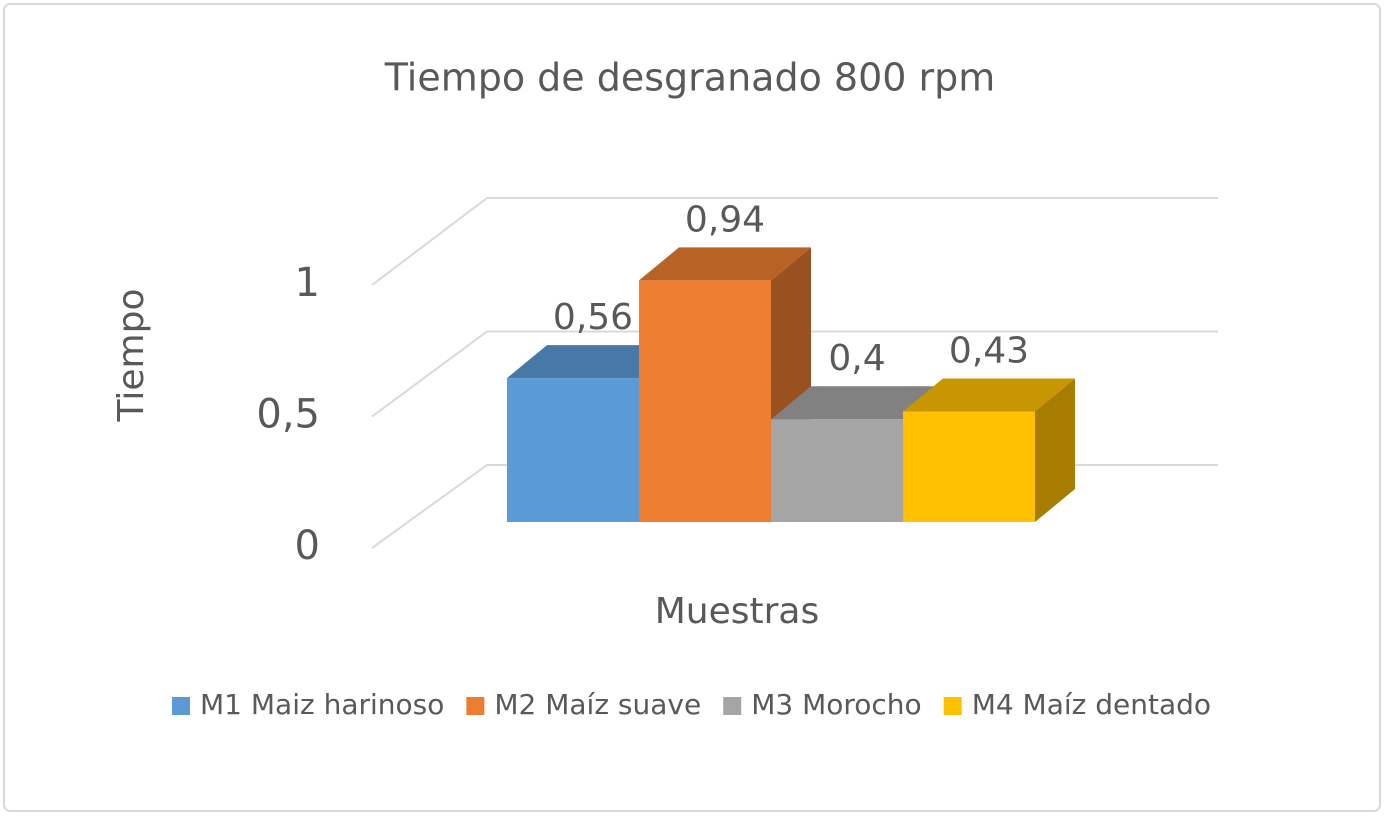 This screenshot has height=816, width=1385. I want to click on legend-label: M1 Maiz harinoso, so click(322, 704).